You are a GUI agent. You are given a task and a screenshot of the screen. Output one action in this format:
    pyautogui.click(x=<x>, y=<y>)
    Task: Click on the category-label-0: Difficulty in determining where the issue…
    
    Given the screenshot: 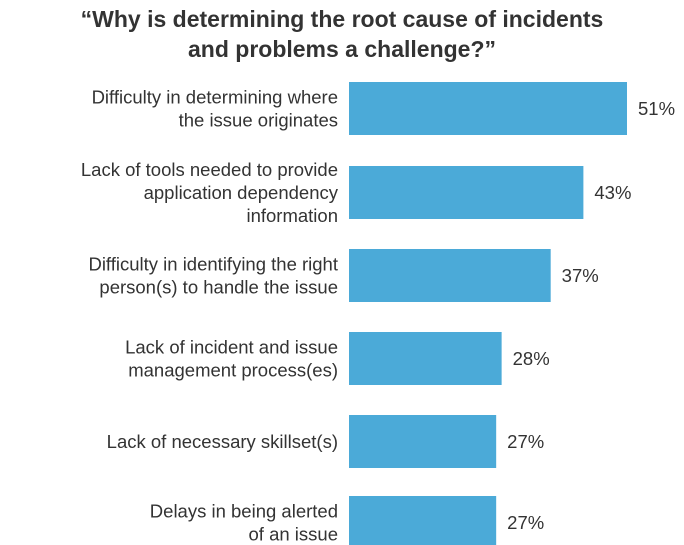 What is the action you would take?
    pyautogui.click(x=215, y=109)
    